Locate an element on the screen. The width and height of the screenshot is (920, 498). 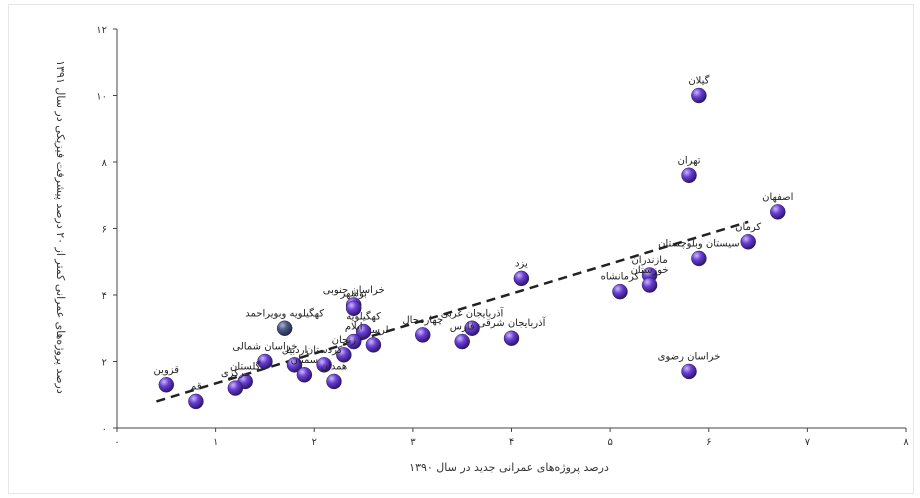
x-tick-label: ۴ is located at coordinates (511, 442).